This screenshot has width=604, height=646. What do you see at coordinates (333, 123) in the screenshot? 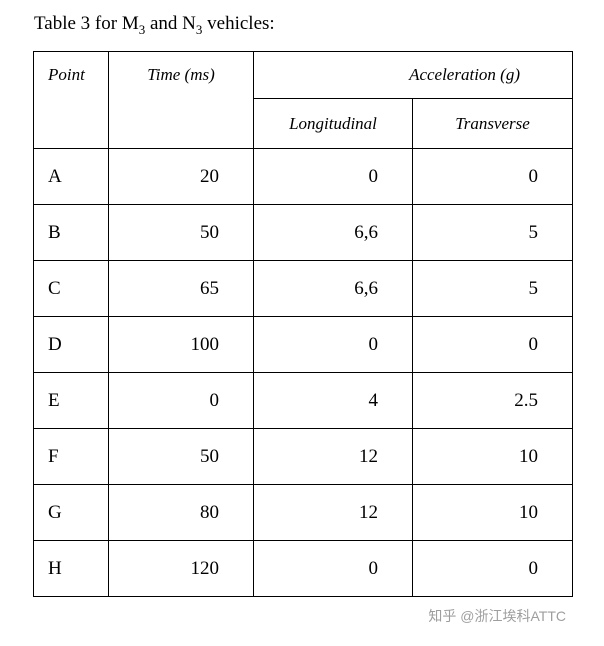
I see `column-header-longitudinal: Longitudinal` at bounding box center [333, 123].